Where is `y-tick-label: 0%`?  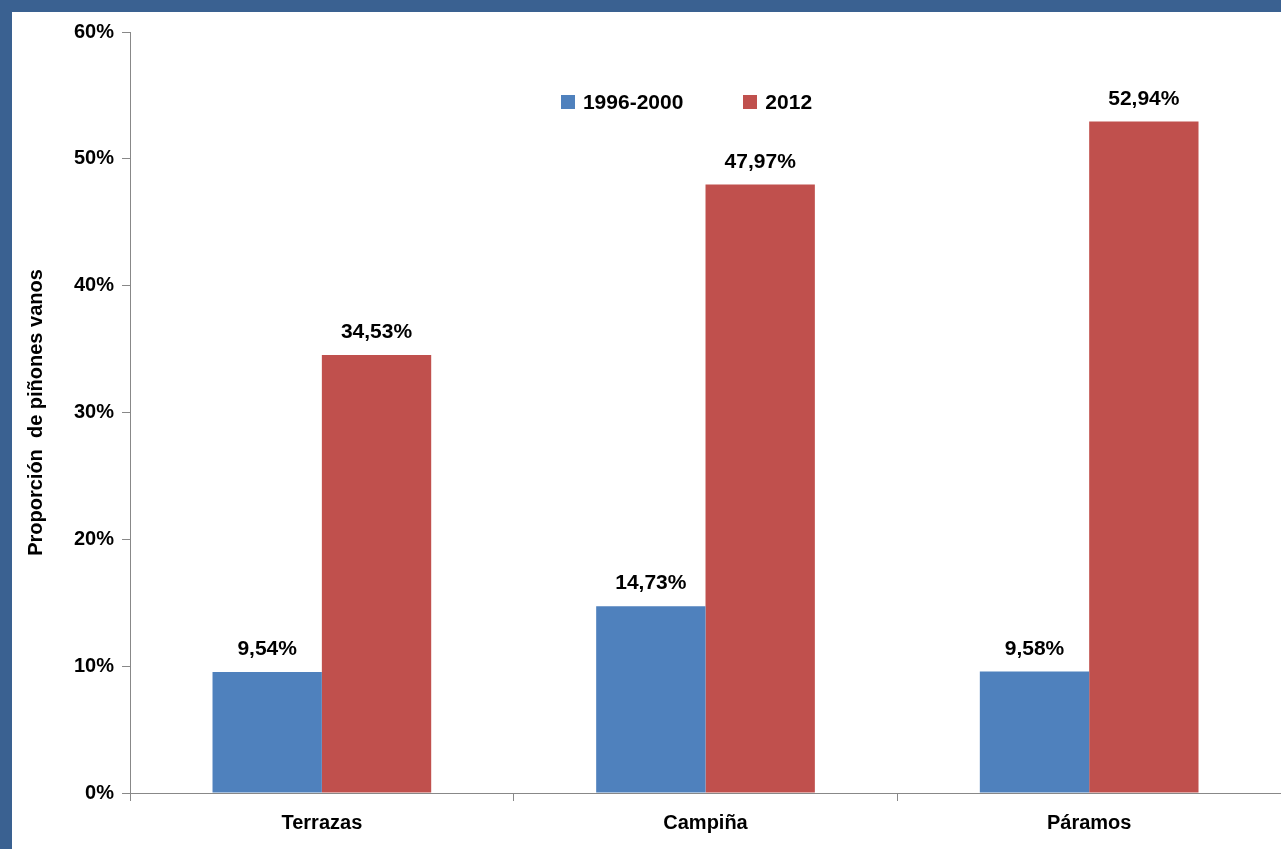
y-tick-label: 0% is located at coordinates (100, 791).